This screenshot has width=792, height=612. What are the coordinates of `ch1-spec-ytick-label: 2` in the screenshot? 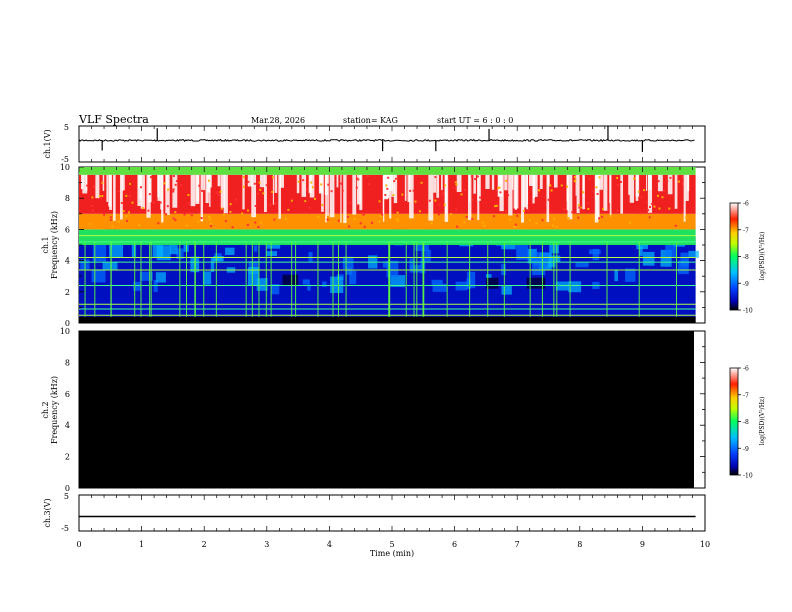 It's located at (67, 292).